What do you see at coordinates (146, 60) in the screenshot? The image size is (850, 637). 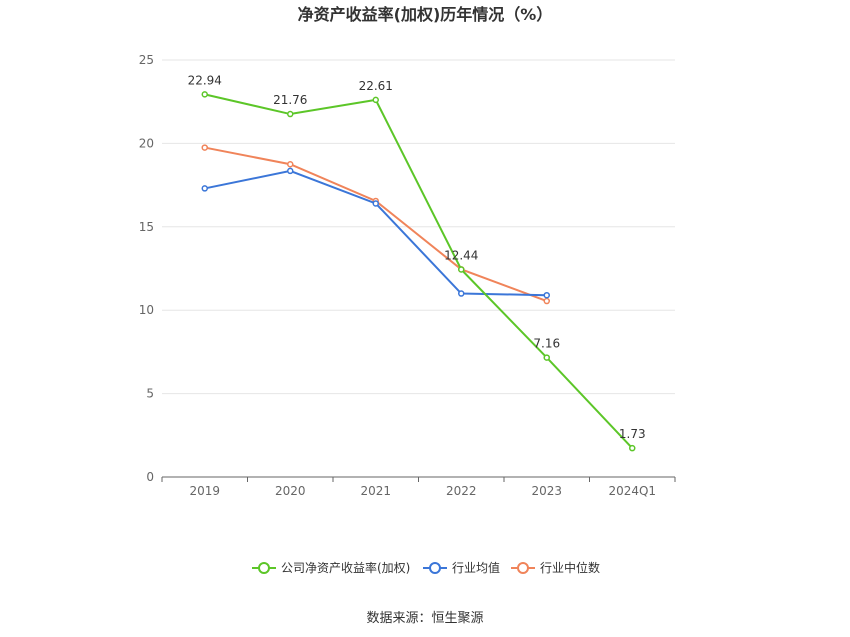 I see `y-tick-label: 25` at bounding box center [146, 60].